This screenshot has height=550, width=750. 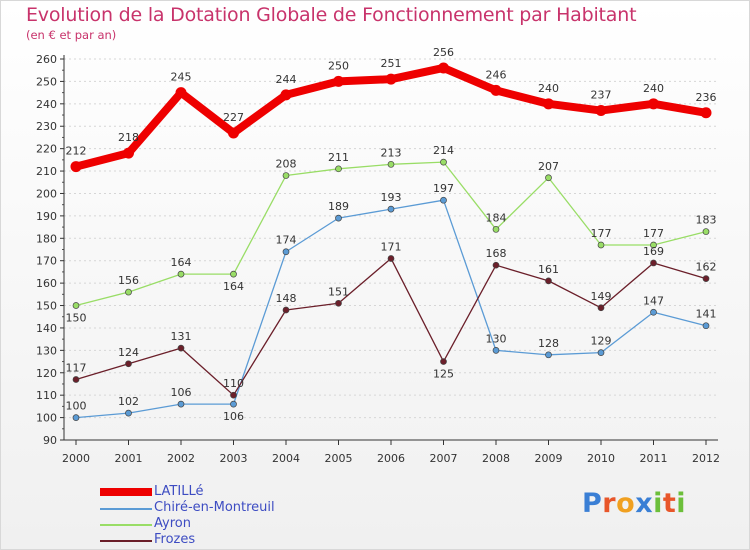 What do you see at coordinates (391, 197) in the screenshot?
I see `data-label: 193` at bounding box center [391, 197].